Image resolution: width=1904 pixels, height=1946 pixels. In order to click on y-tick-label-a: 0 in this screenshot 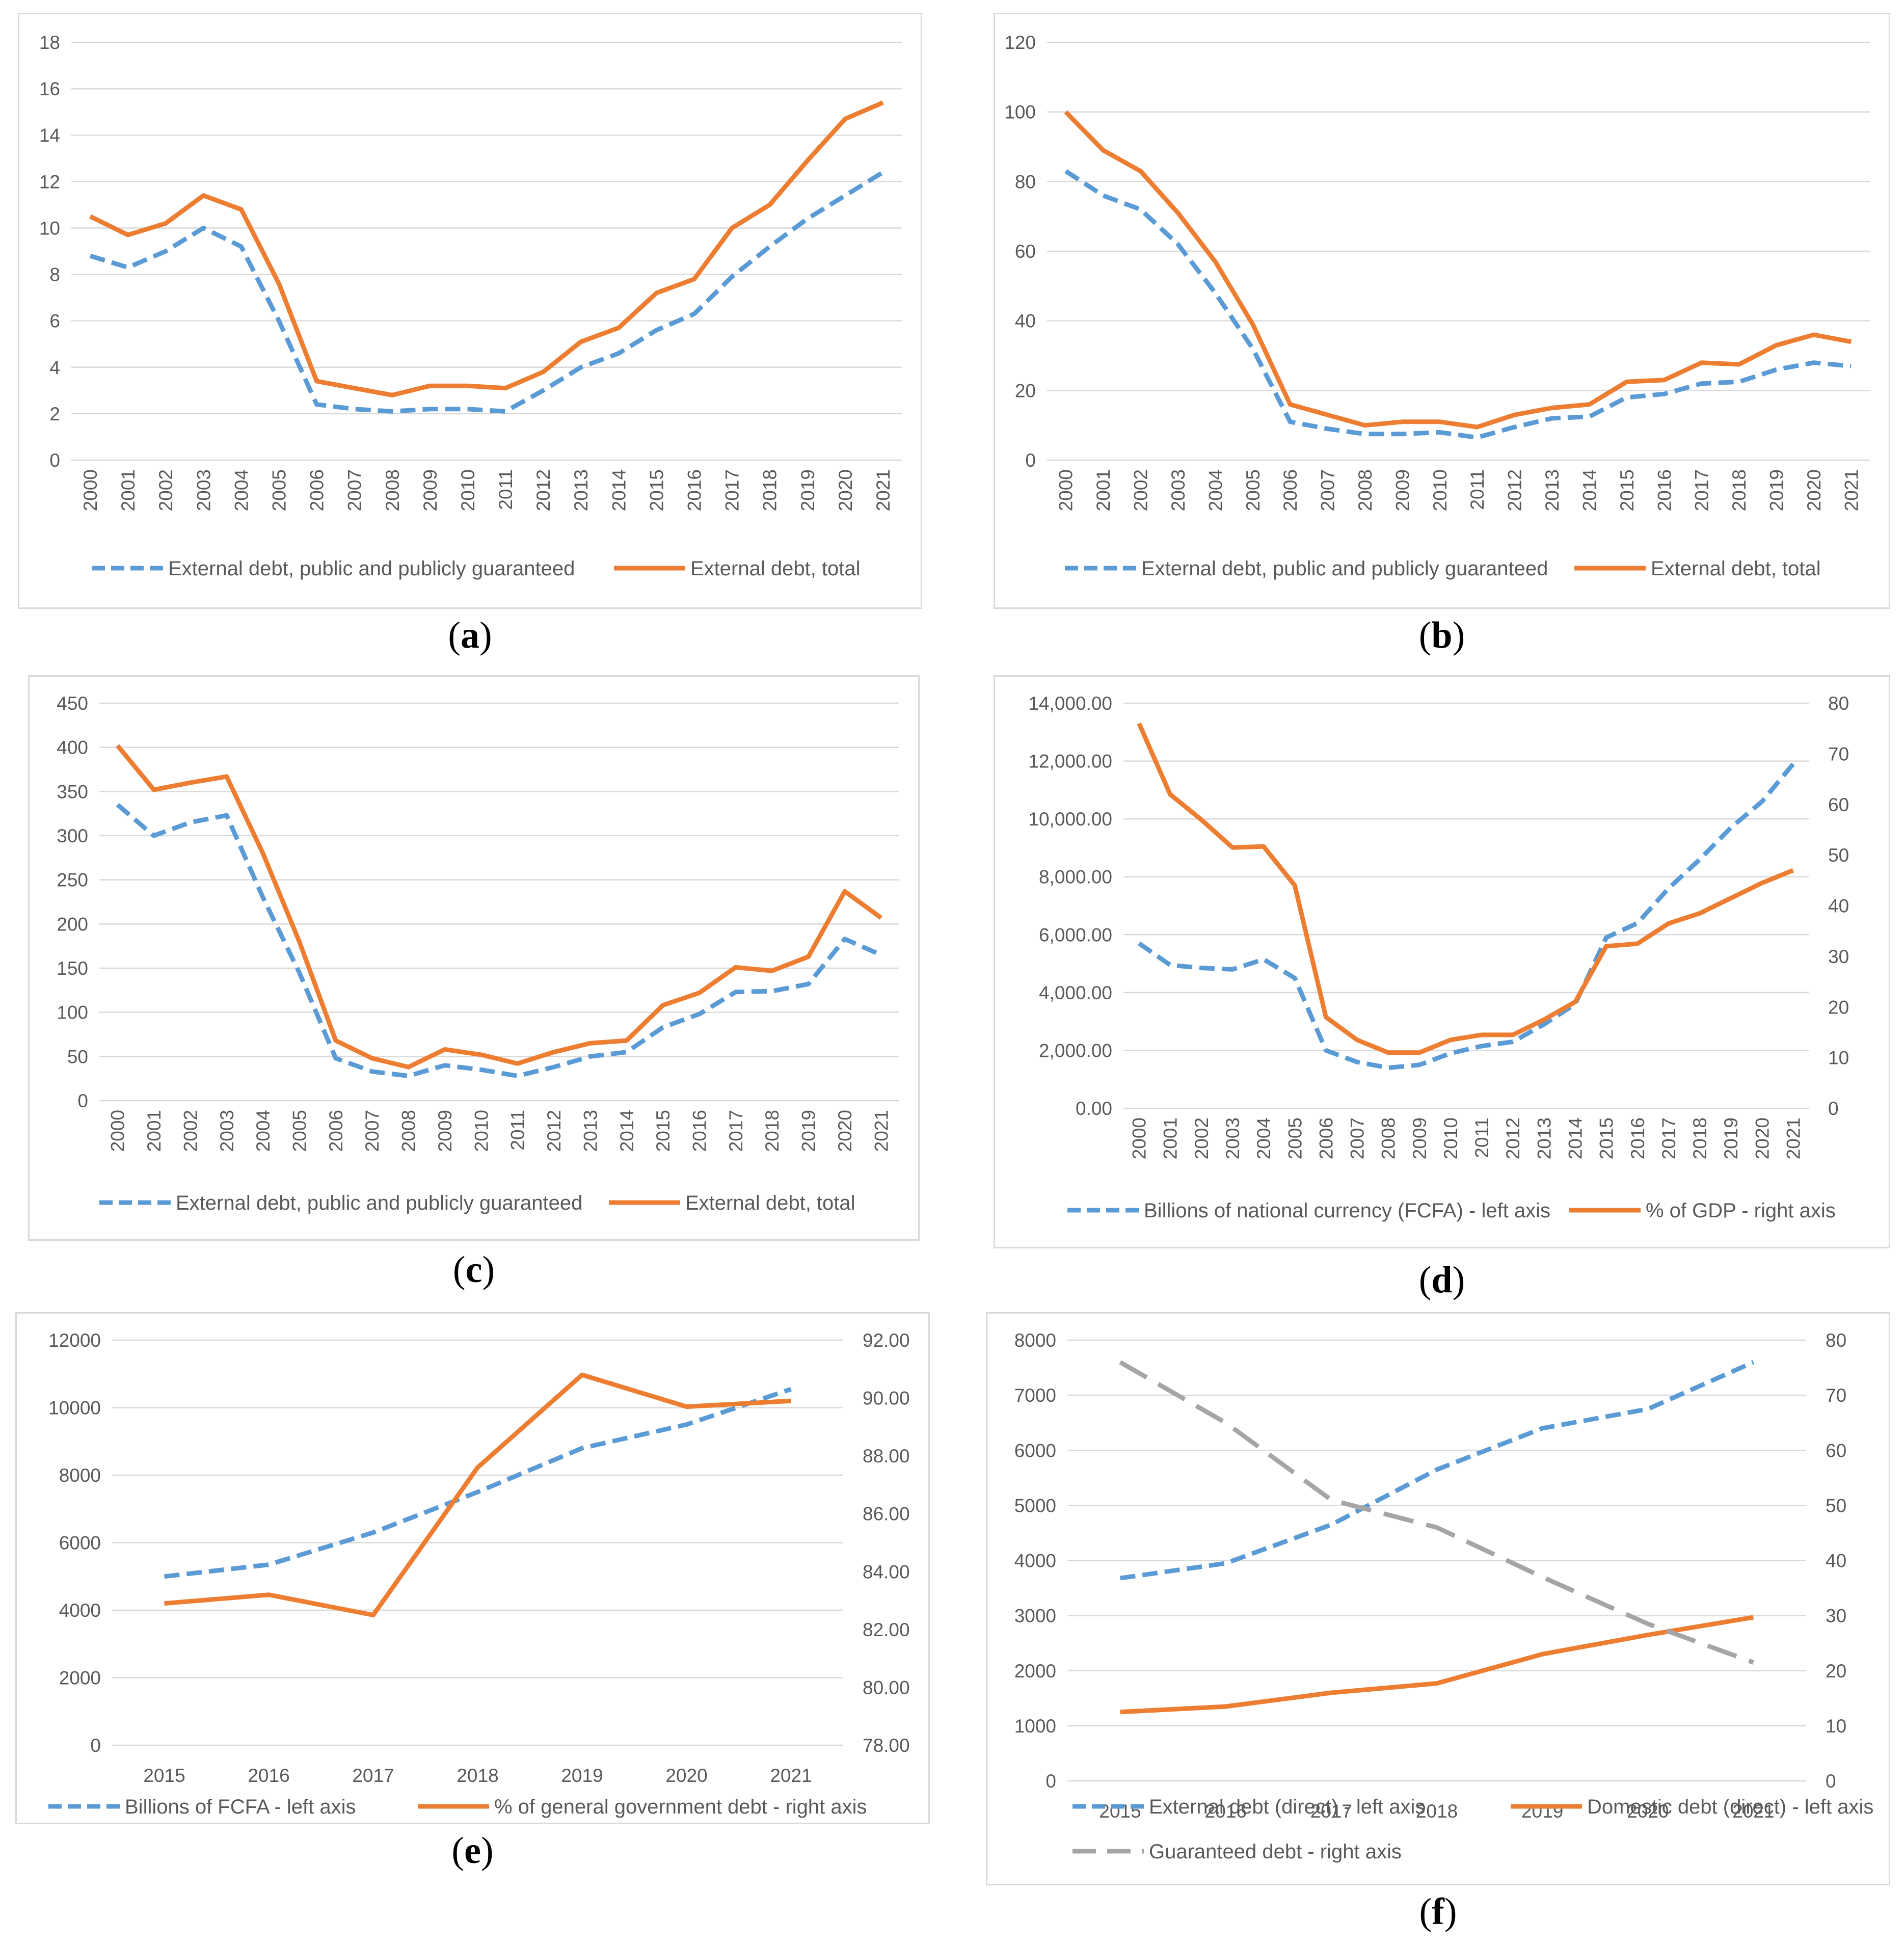, I will do `click(54, 460)`.